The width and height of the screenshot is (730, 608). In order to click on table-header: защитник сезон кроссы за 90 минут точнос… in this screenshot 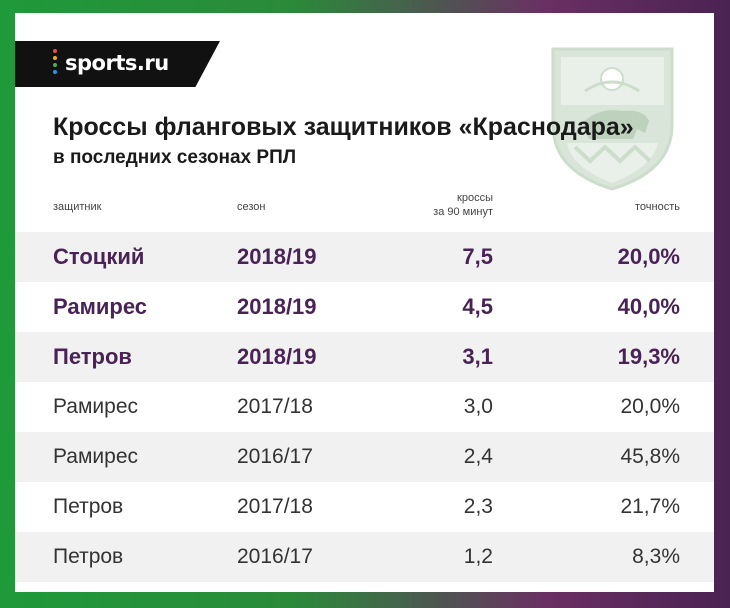, I will do `click(364, 207)`.